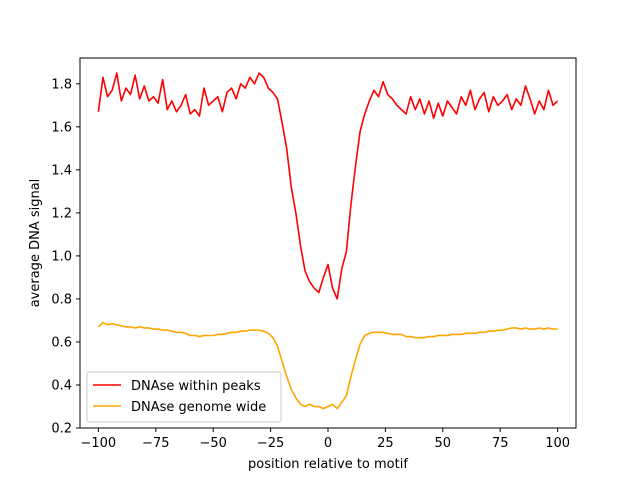 The width and height of the screenshot is (640, 480). Describe the element at coordinates (155, 443) in the screenshot. I see `x-tick-label: −75` at that location.